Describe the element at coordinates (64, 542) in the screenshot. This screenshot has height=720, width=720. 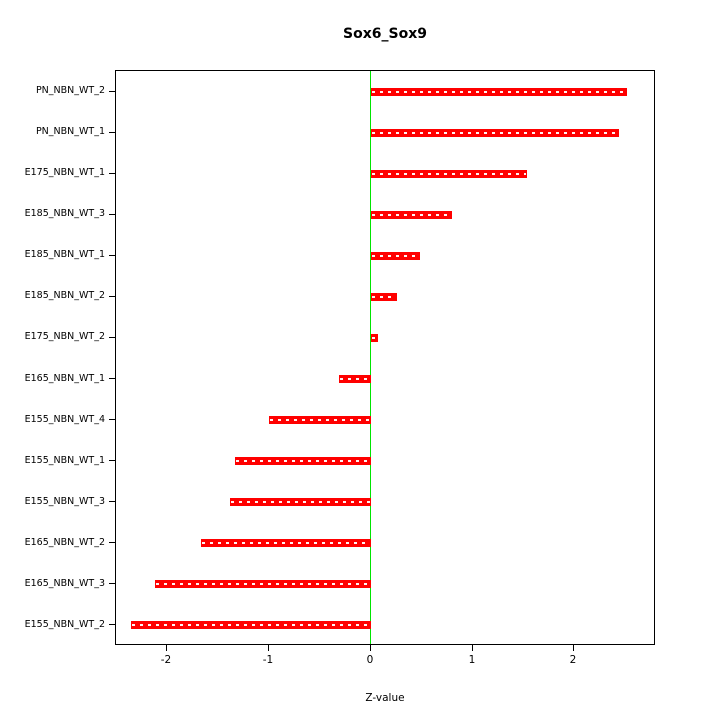
I see `y-axis-label: E165_NBN_WT_2` at that location.